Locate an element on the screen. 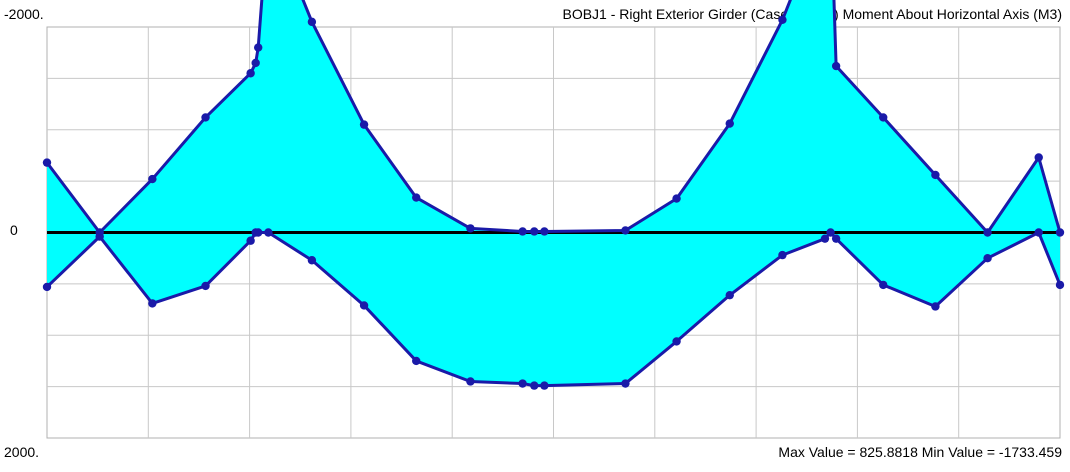 The width and height of the screenshot is (1070, 472). y-tick-label-zero: 0 is located at coordinates (14, 230).